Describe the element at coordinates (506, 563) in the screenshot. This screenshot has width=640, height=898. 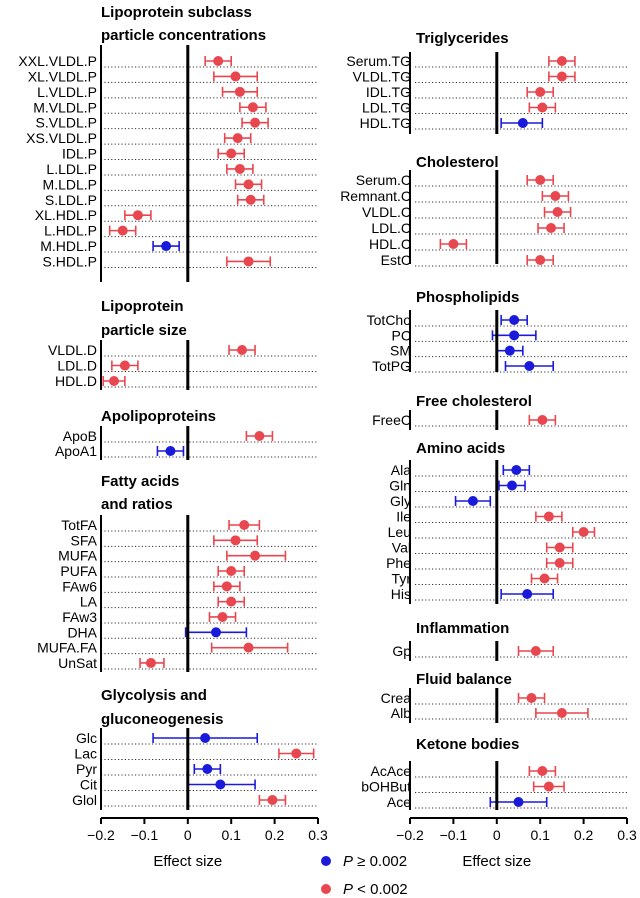
I see `row-phe: Phe` at that location.